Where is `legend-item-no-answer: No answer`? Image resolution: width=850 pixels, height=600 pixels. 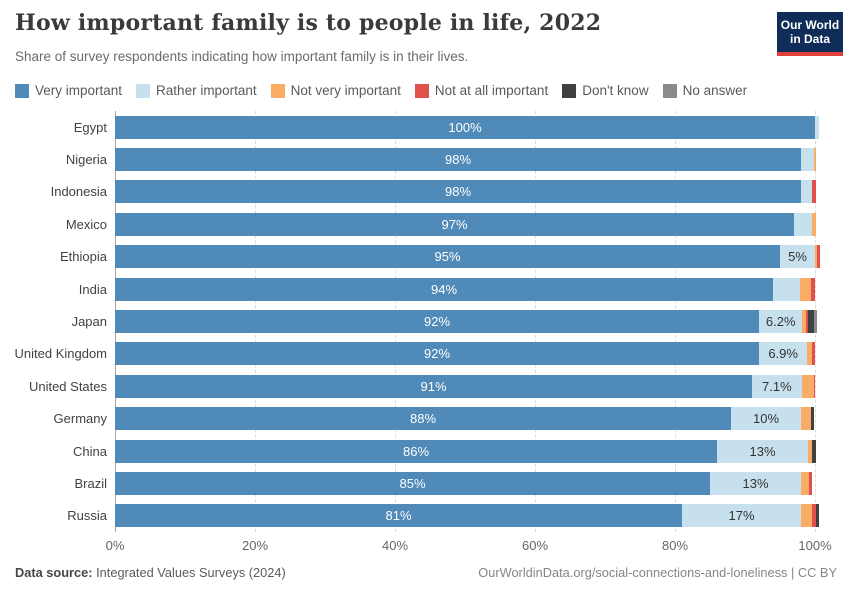
legend-item-no-answer: No answer is located at coordinates (705, 90).